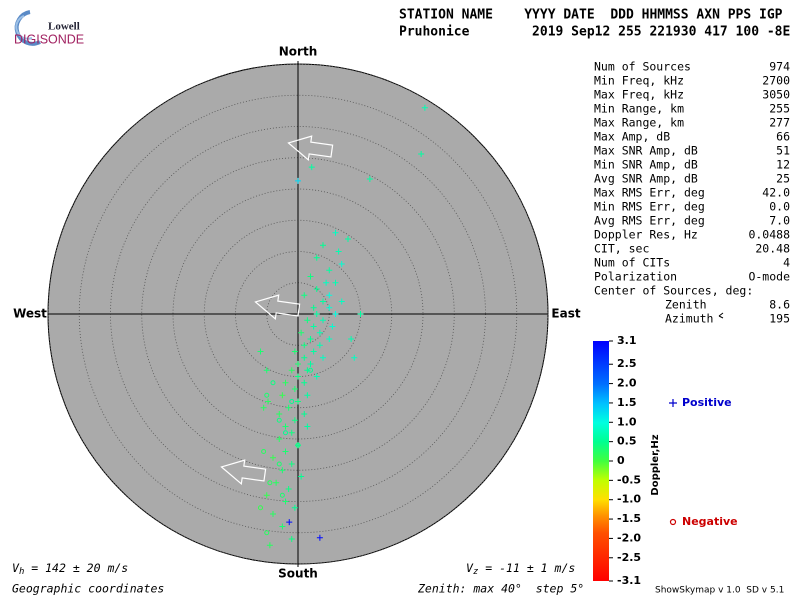  Describe the element at coordinates (783, 165) in the screenshot. I see `stat-value: 12` at that location.